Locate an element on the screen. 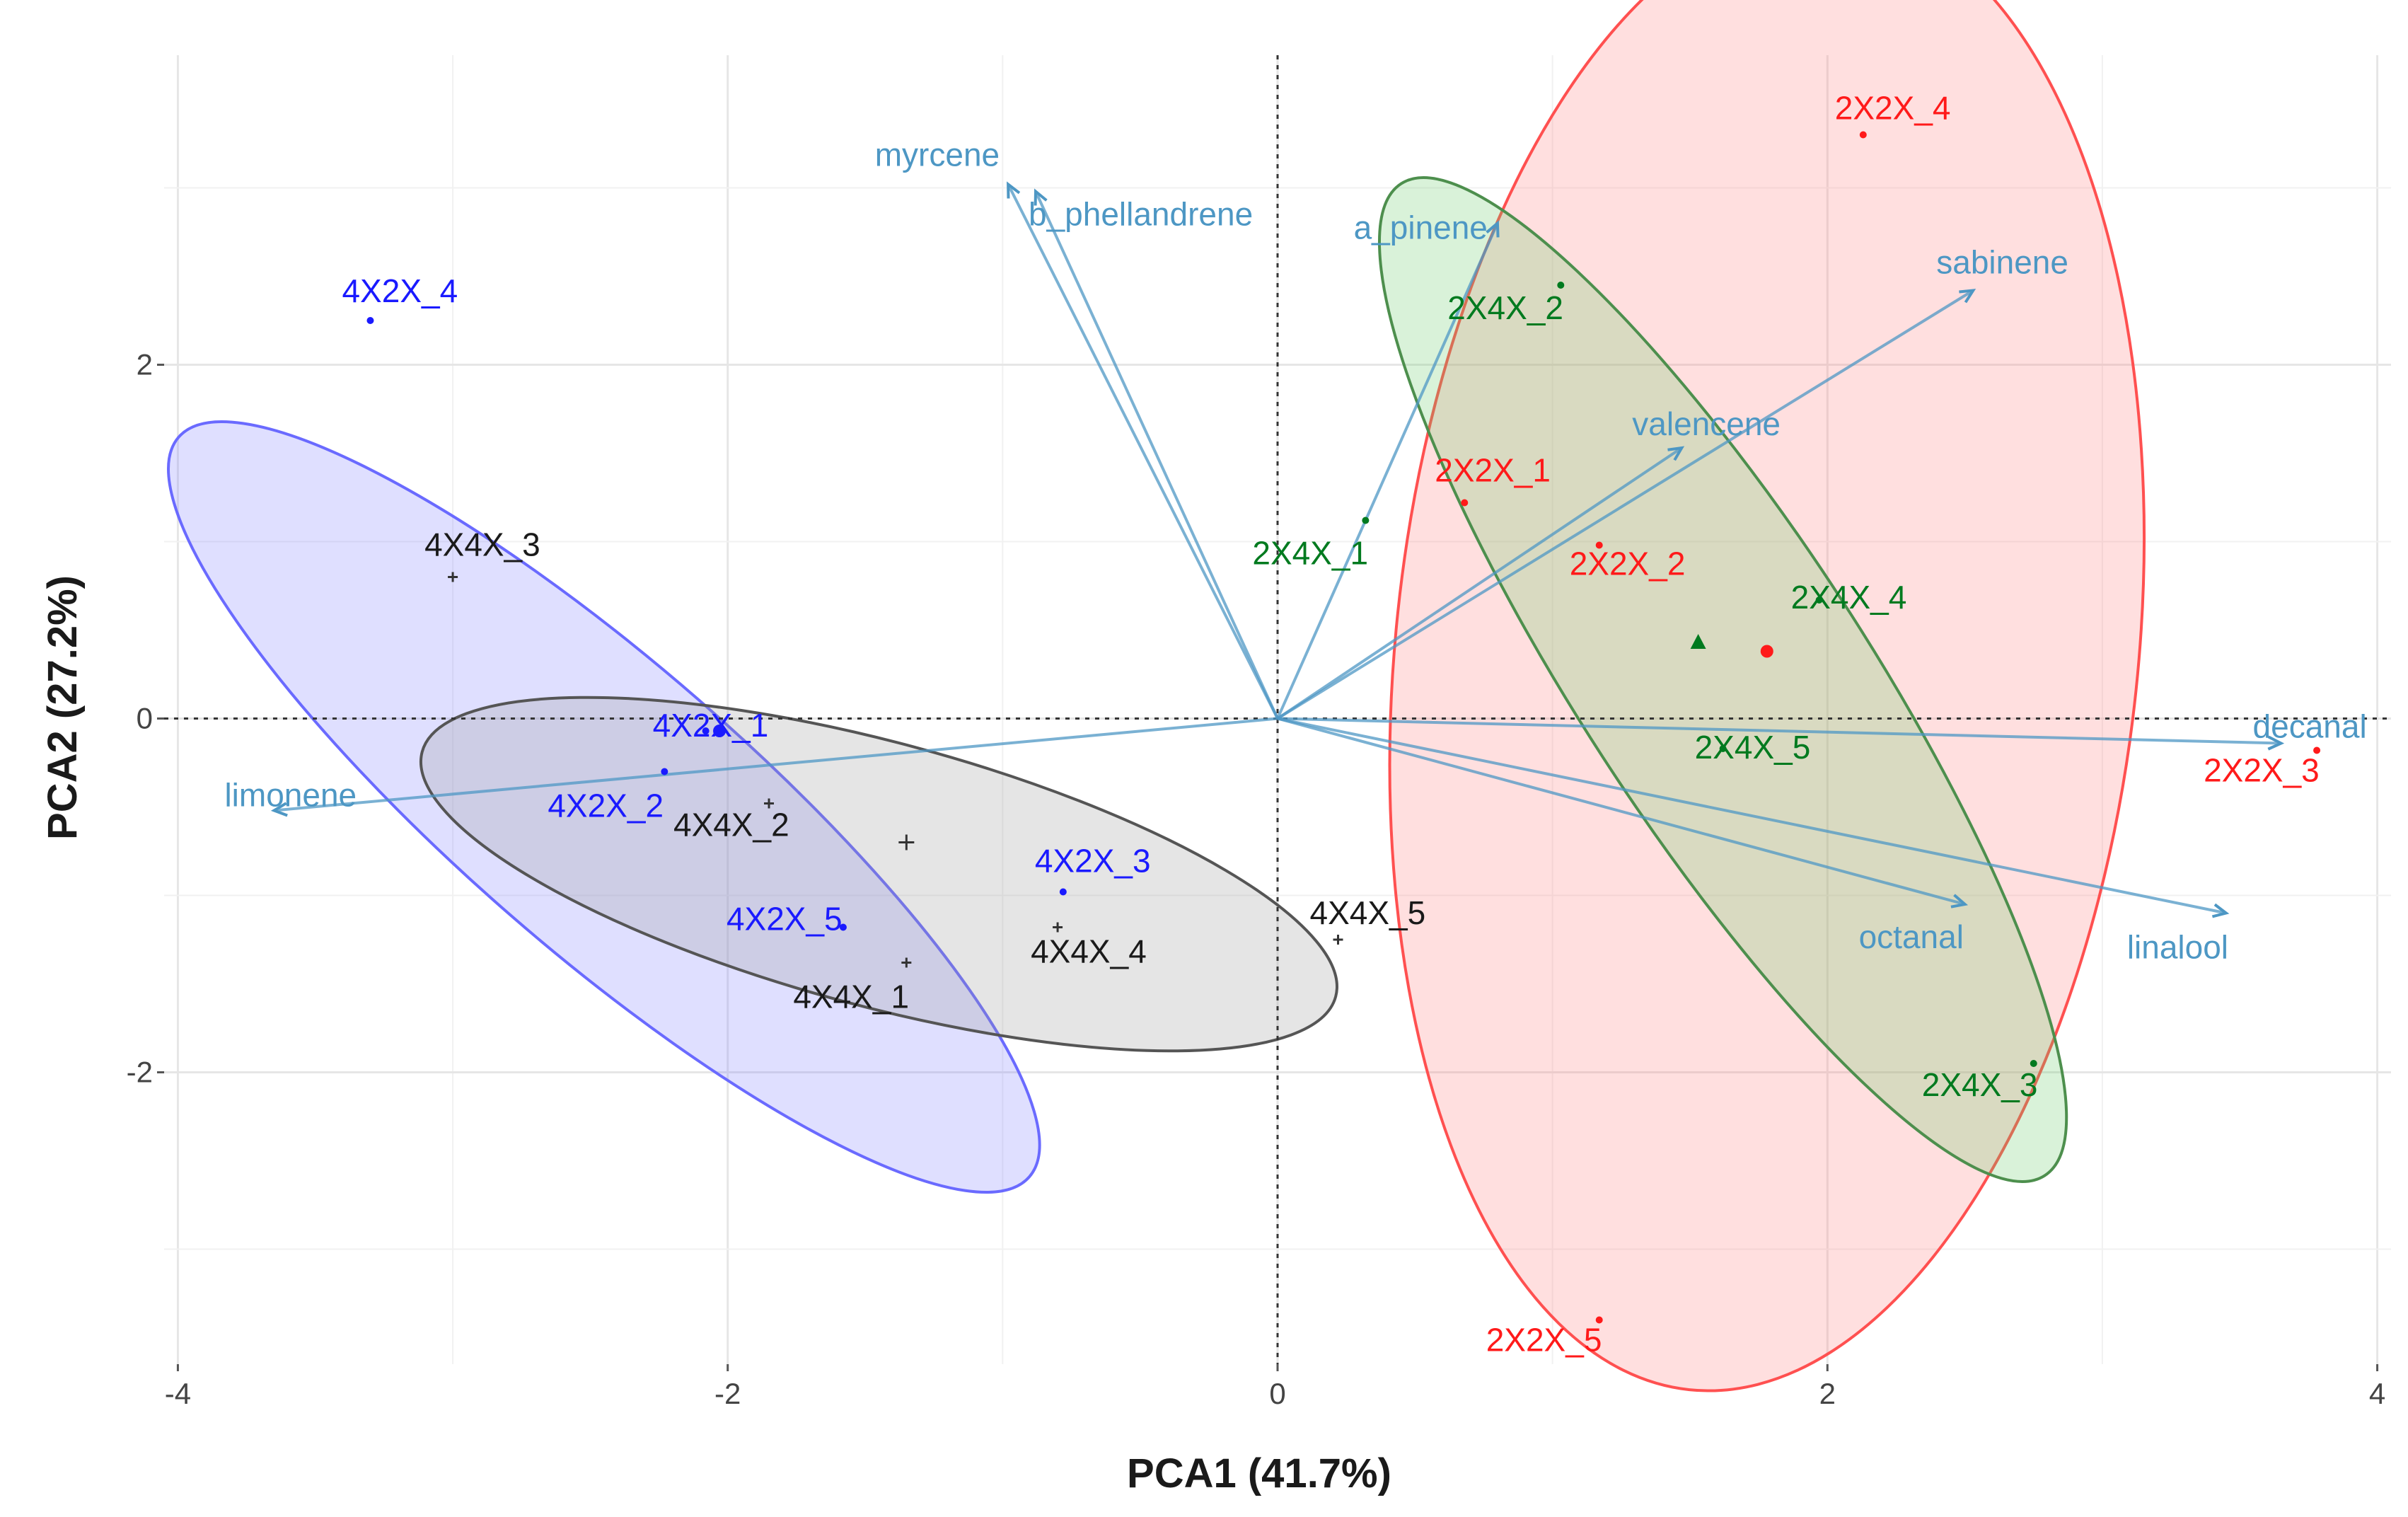 The image size is (2408, 1517). centroid-4X4X is located at coordinates (906, 842).